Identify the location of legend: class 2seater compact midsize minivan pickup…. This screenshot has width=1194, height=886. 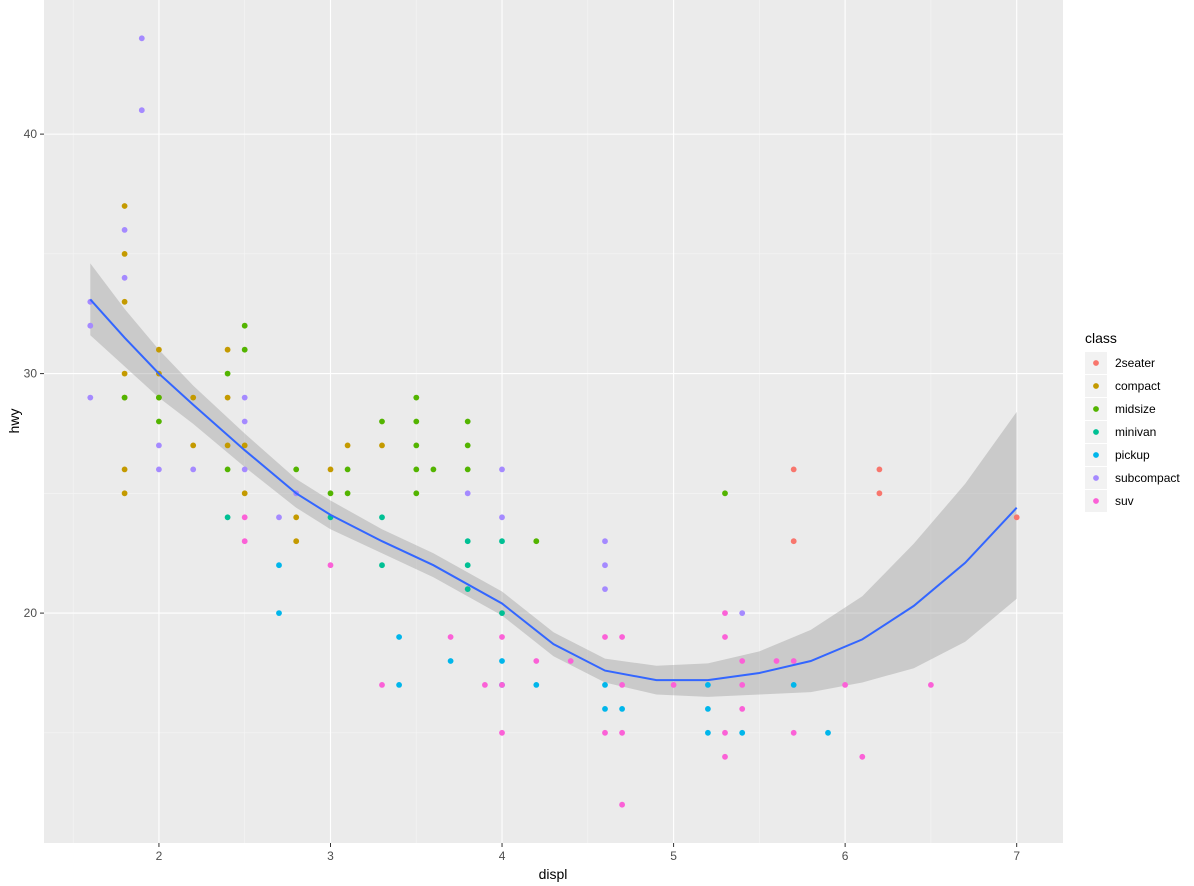
(1132, 421).